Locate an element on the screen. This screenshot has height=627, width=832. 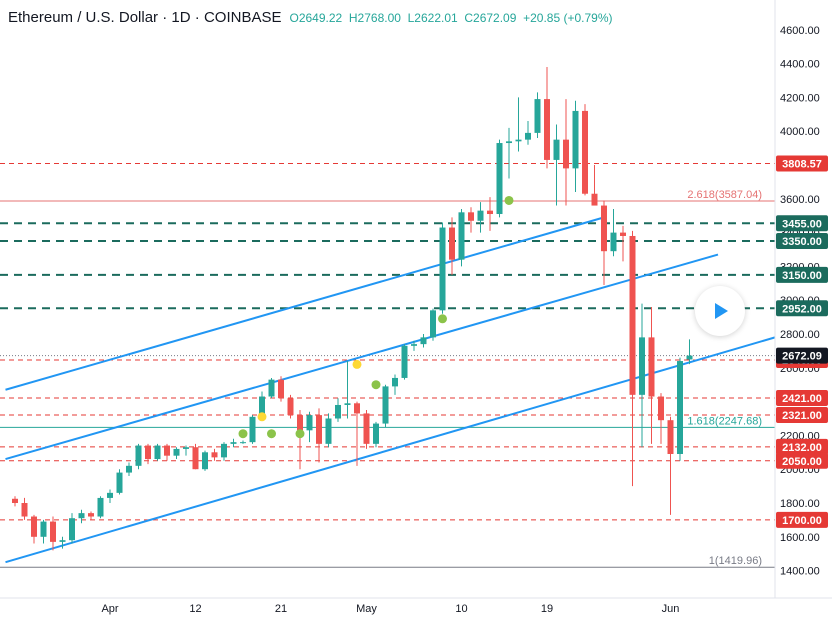
price-level-label: 3455.00 is located at coordinates (802, 224).